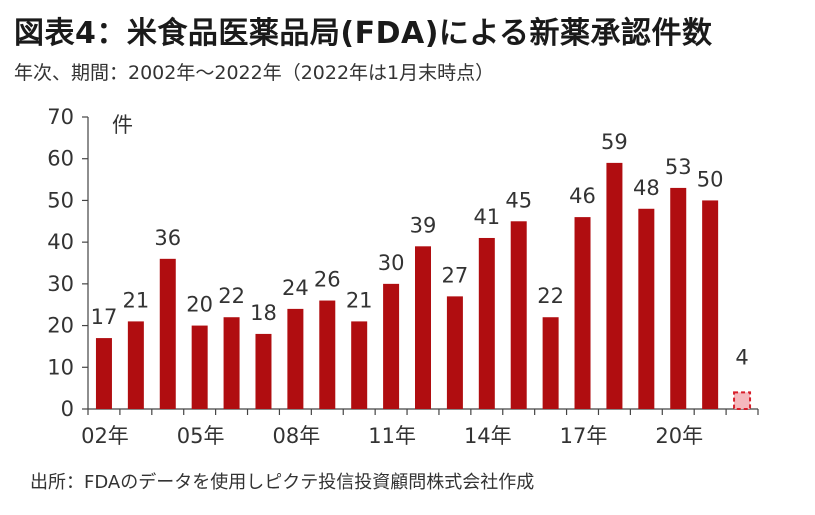 This screenshot has height=515, width=815. What do you see at coordinates (742, 401) in the screenshot?
I see `bar-highlight` at bounding box center [742, 401].